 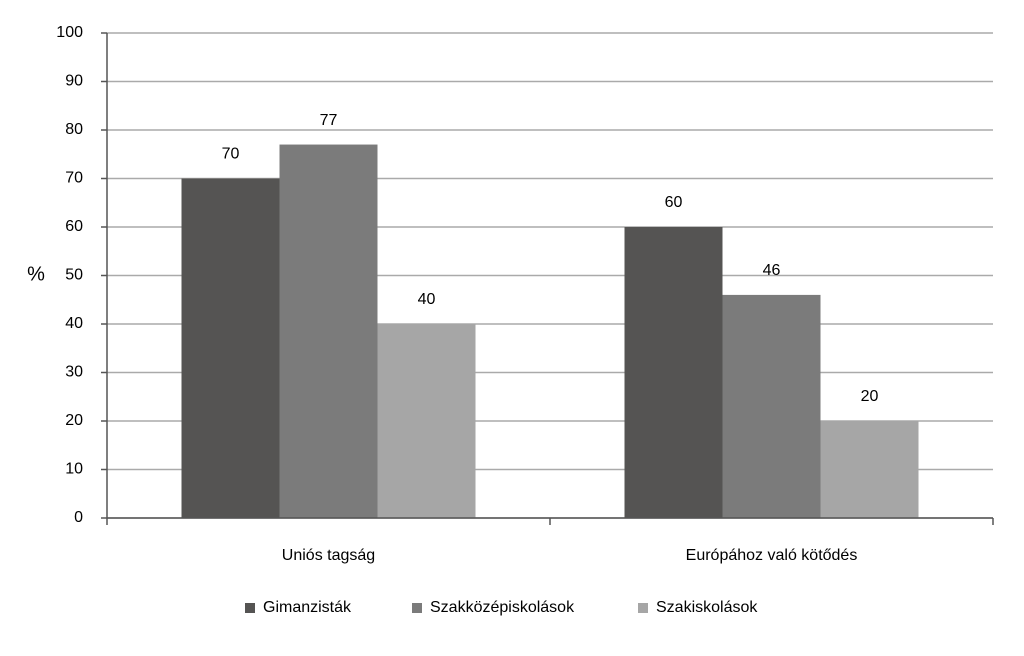 What do you see at coordinates (74, 469) in the screenshot?
I see `y-tick-label: 10` at bounding box center [74, 469].